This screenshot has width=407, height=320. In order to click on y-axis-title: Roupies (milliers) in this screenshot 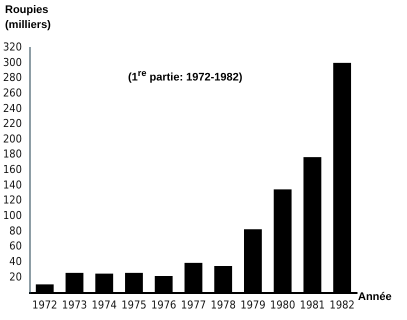, I will do `click(28, 18)`.